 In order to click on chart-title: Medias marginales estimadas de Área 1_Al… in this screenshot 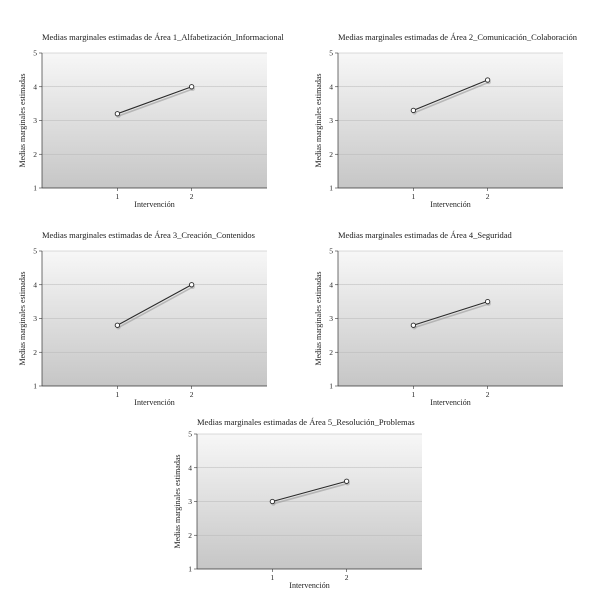, I will do `click(163, 37)`.